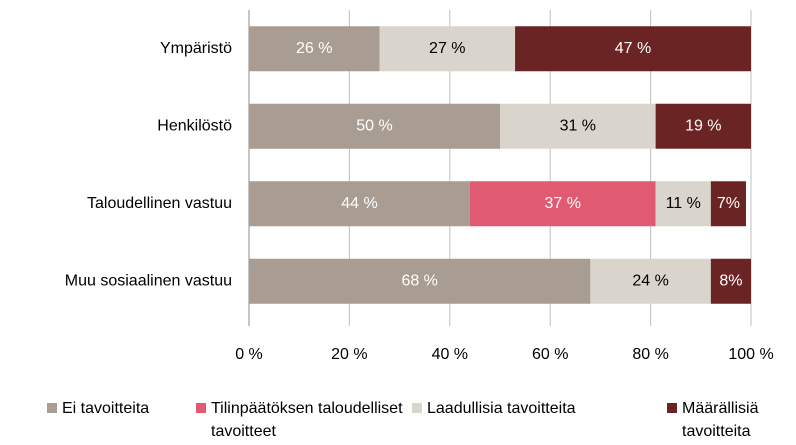  Describe the element at coordinates (720, 420) in the screenshot. I see `legend-label: Määrällisiä tavoitteita` at that location.